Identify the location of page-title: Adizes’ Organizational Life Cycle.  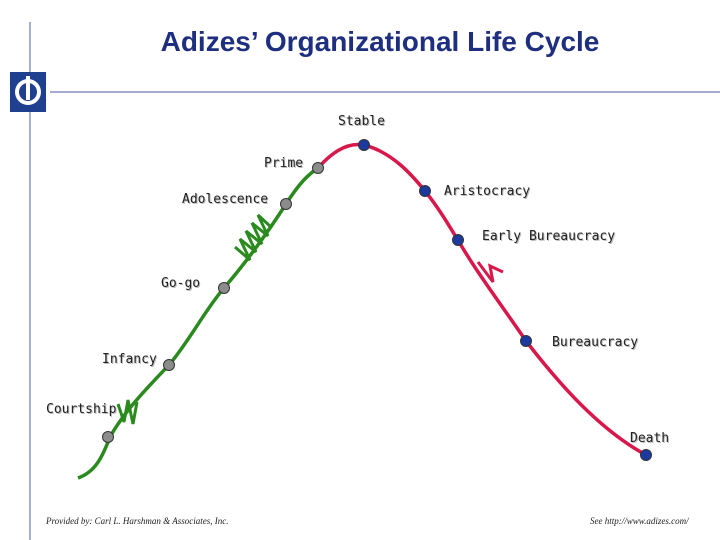
(380, 41).